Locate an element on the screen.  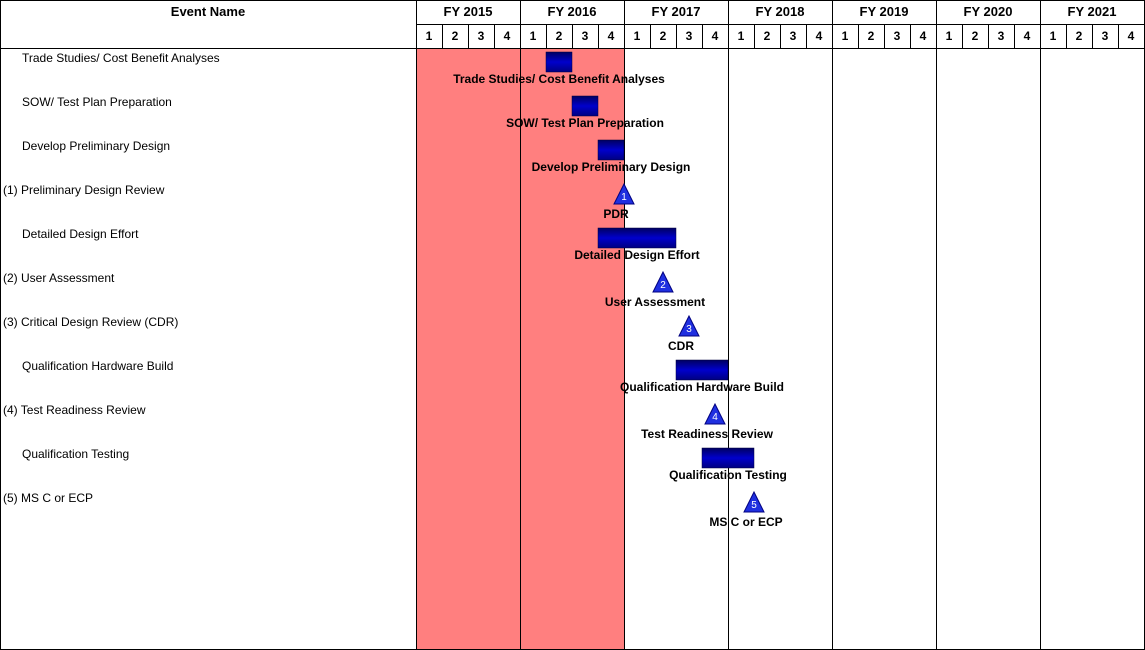
task-bar-label: Qualification Hardware Build is located at coordinates (702, 387).